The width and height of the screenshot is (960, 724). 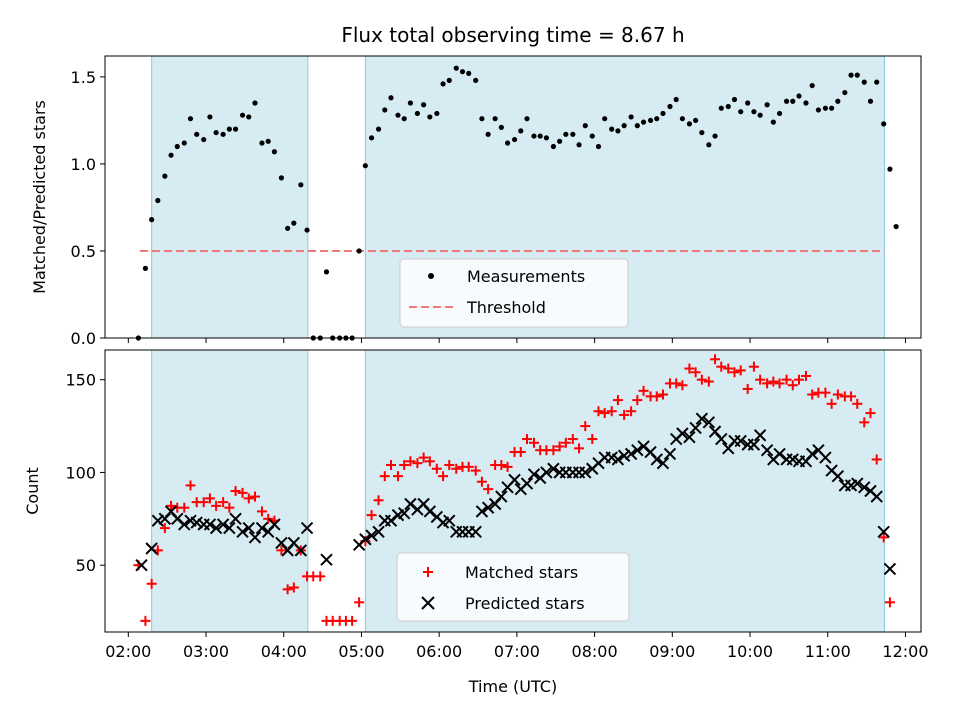 I want to click on top-y-tick-label: 1.5, so click(x=83, y=77).